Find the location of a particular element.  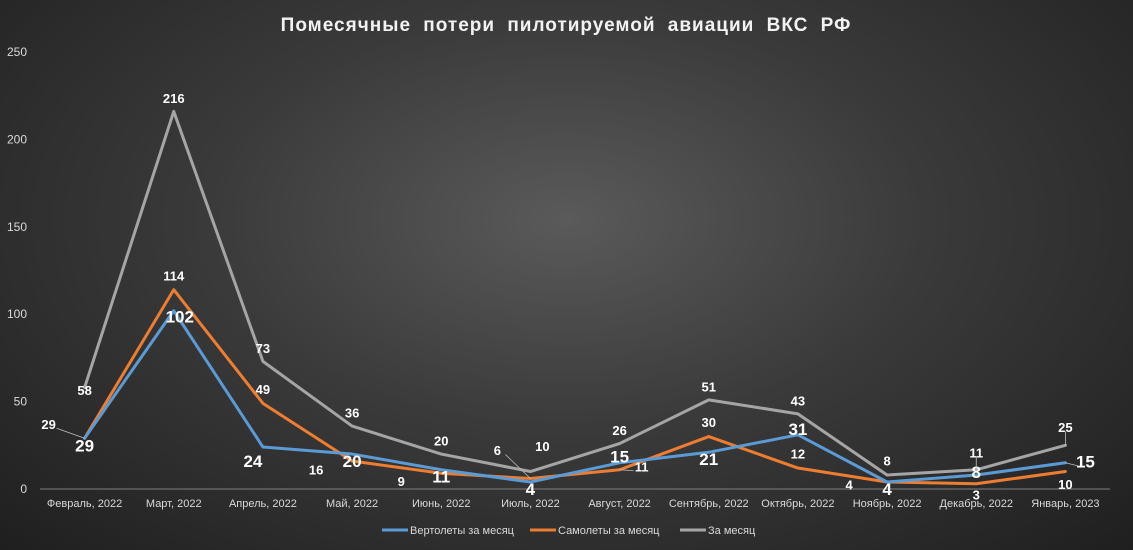

y-tick-label: 50 is located at coordinates (21, 402).